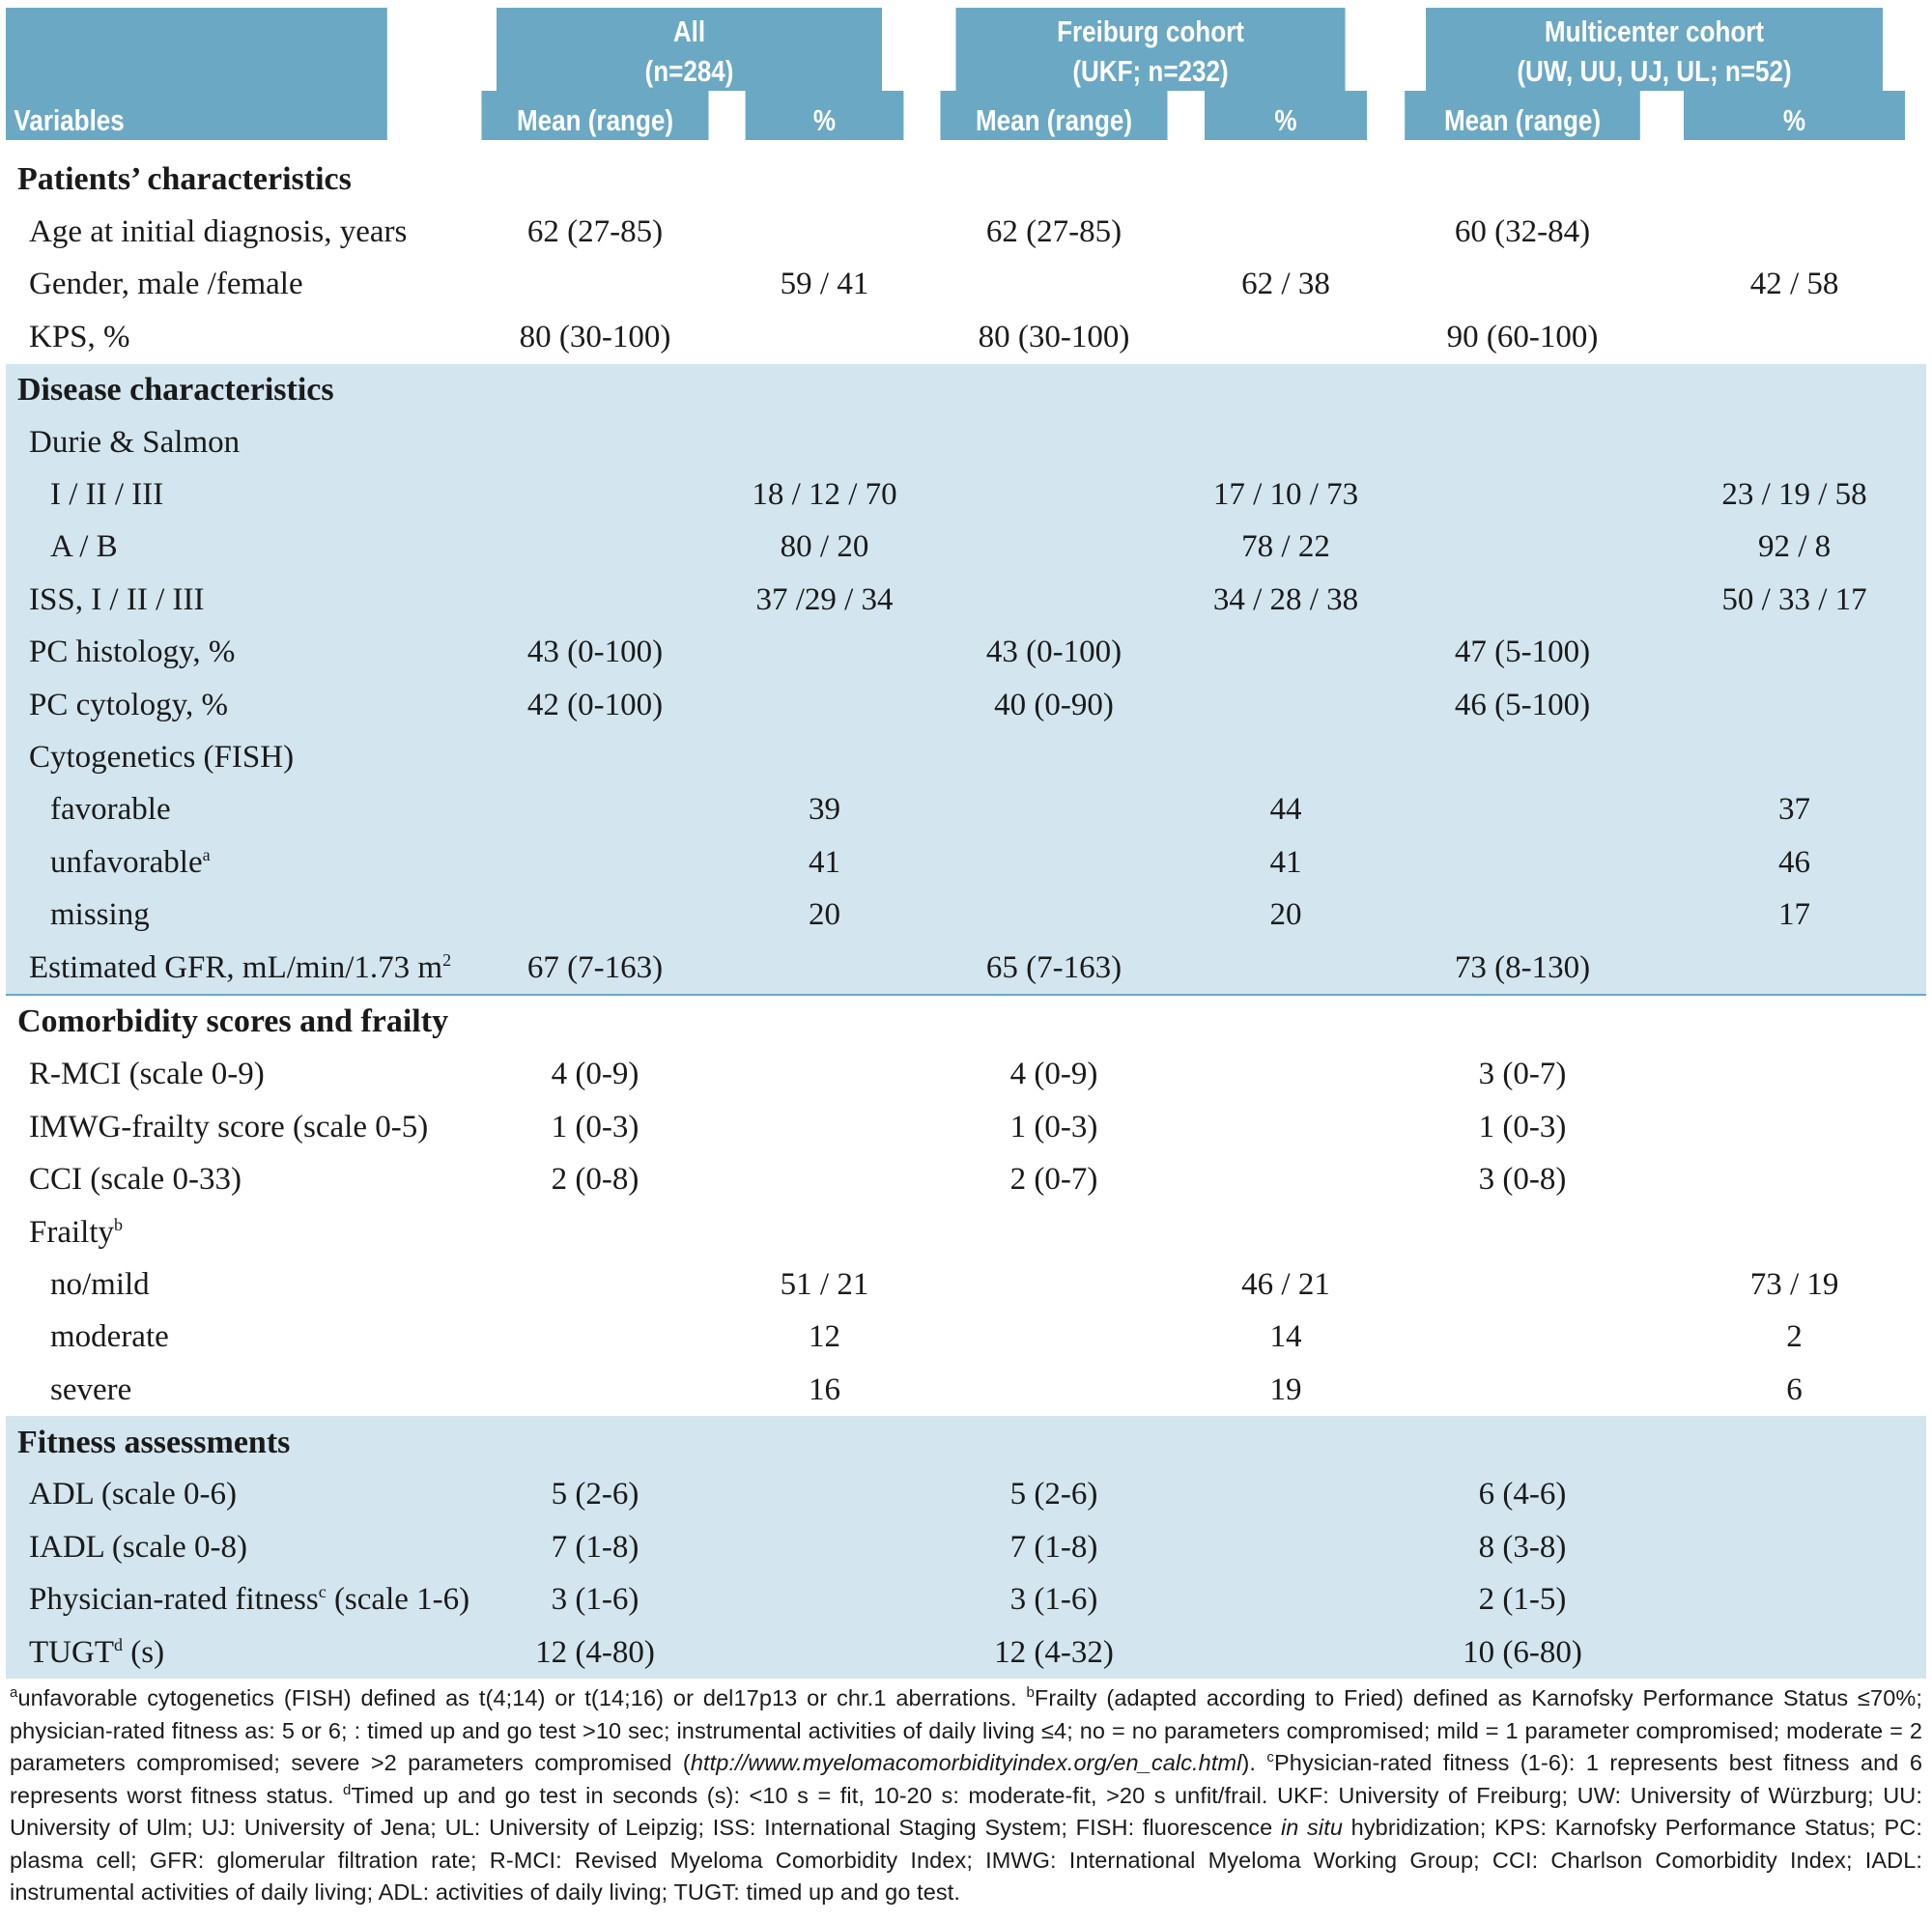 The width and height of the screenshot is (1932, 1921). What do you see at coordinates (233, 1337) in the screenshot?
I see `row-label: moderate` at bounding box center [233, 1337].